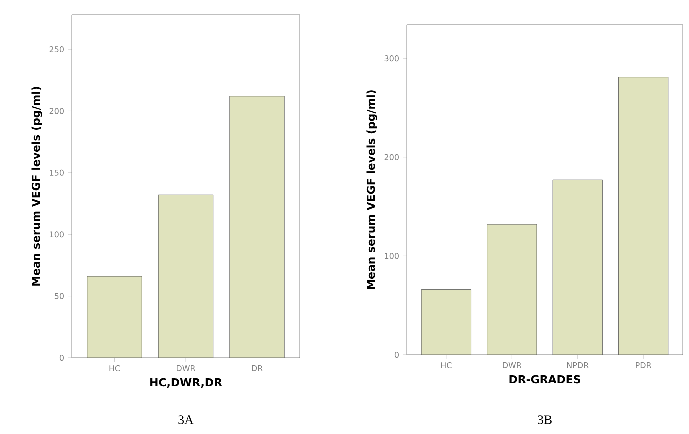 Image resolution: width=689 pixels, height=434 pixels. I want to click on x-axis-title: HC,DWR,DR, so click(186, 383).